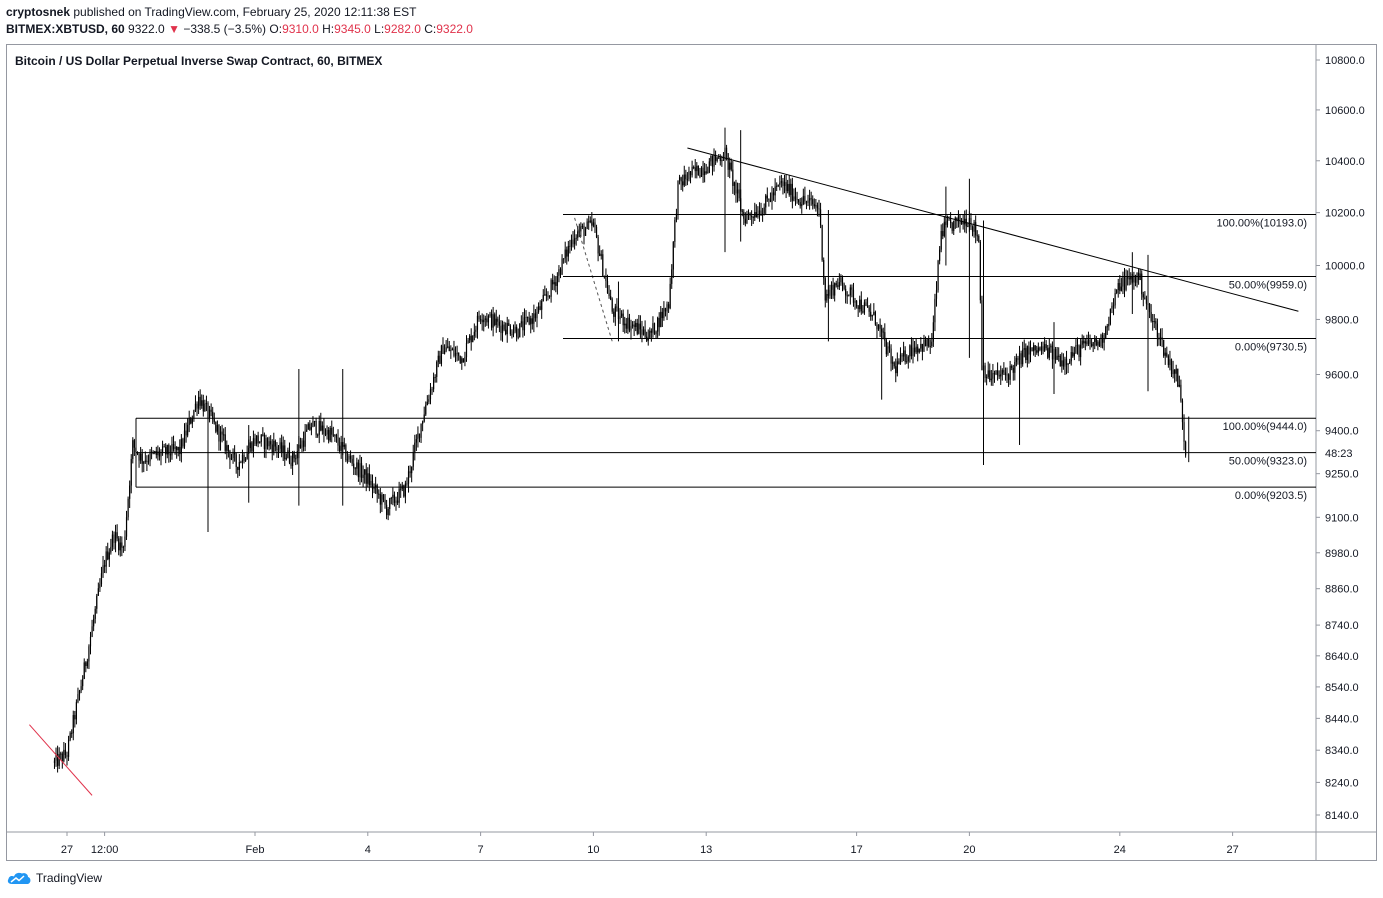 The height and width of the screenshot is (898, 1383). What do you see at coordinates (54, 878) in the screenshot?
I see `footer: TradingView` at bounding box center [54, 878].